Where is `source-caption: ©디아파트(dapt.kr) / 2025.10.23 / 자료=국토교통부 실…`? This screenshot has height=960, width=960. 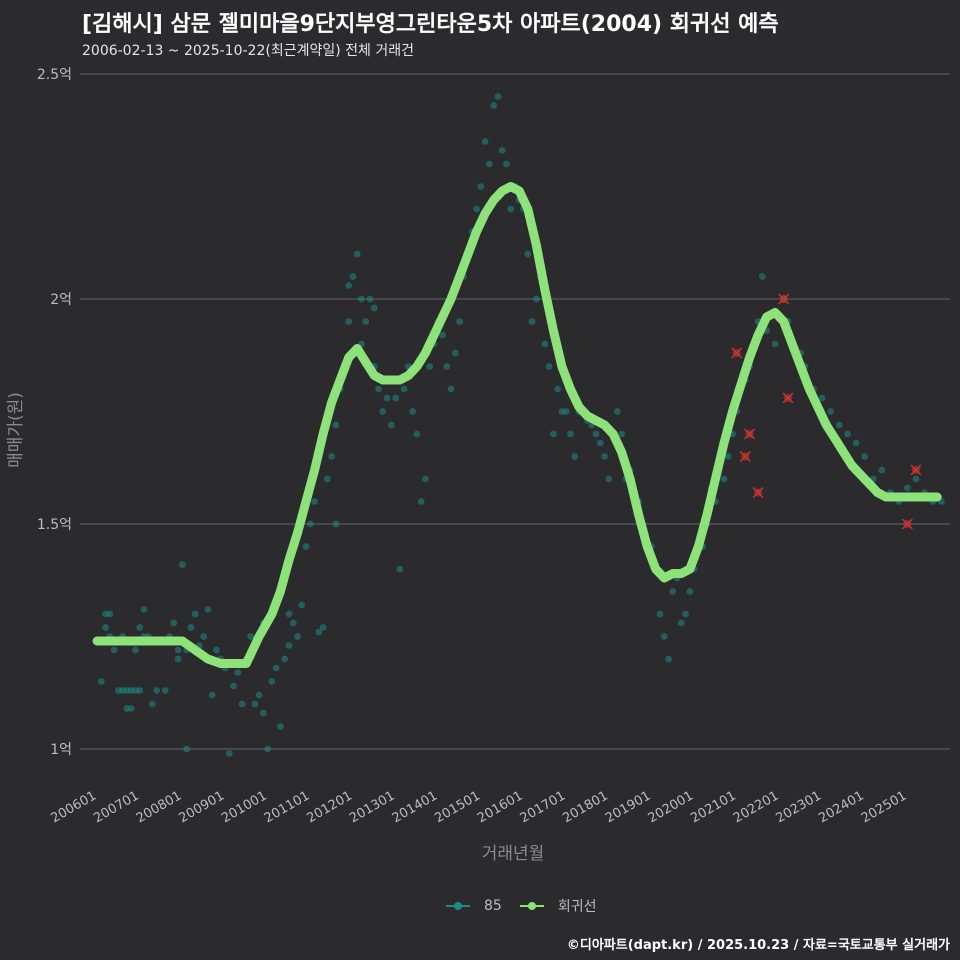 source-caption: ©디아파트(dapt.kr) / 2025.10.23 / 자료=국토교통부 실… is located at coordinates (758, 945).